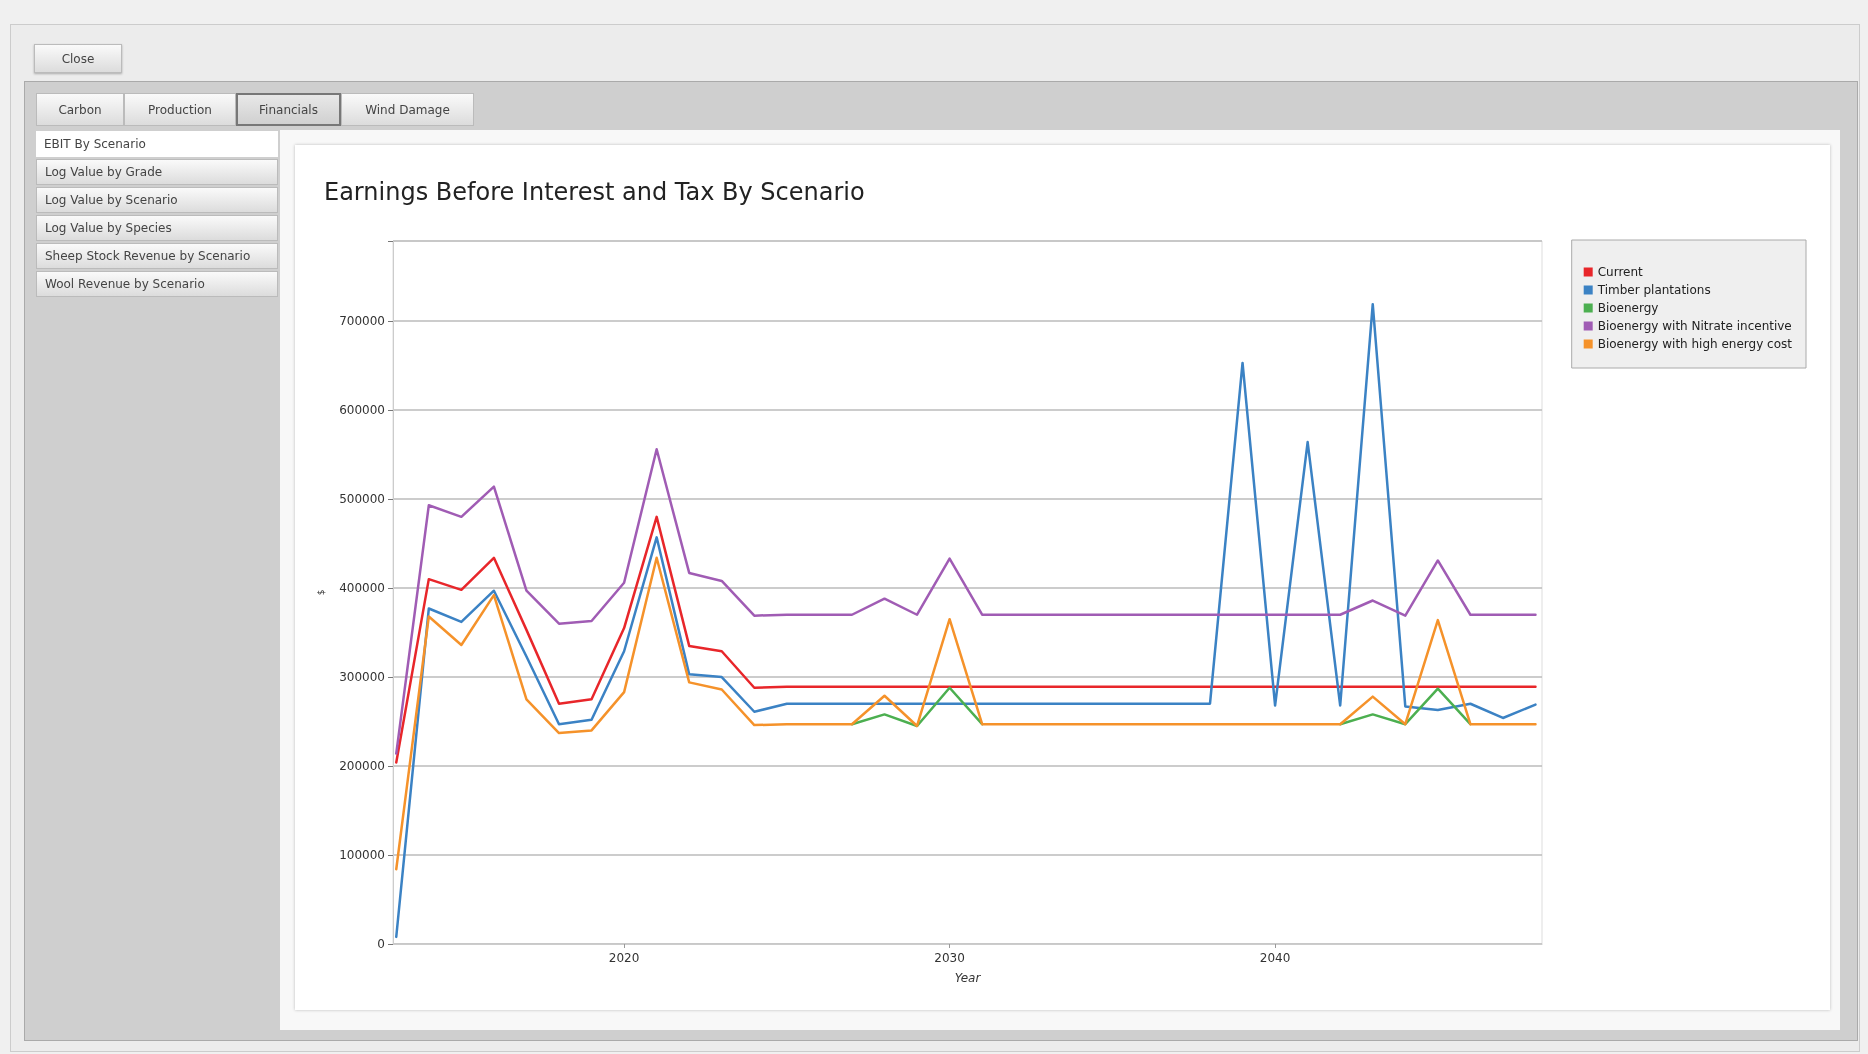 The width and height of the screenshot is (1868, 1054). I want to click on y-tick-label: 0, so click(381, 944).